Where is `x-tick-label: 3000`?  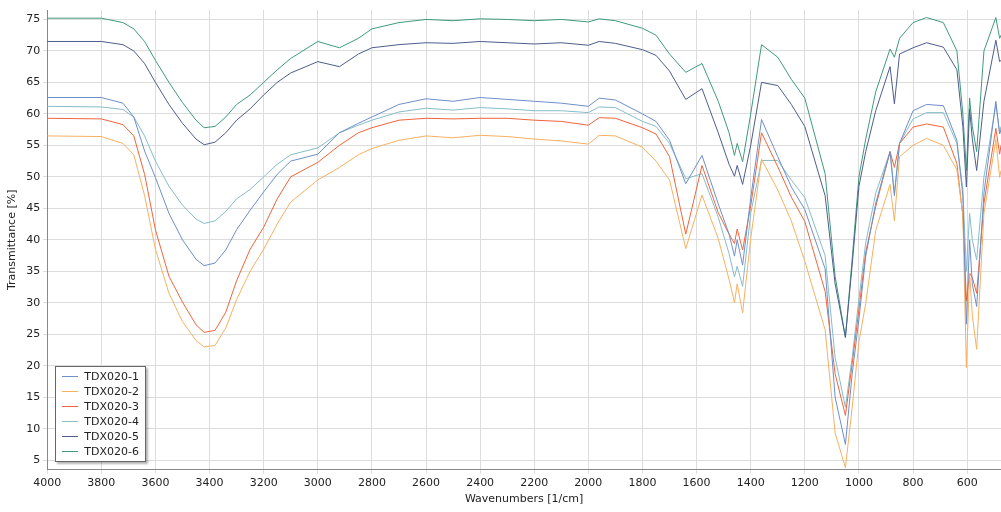
x-tick-label: 3000 is located at coordinates (317, 483).